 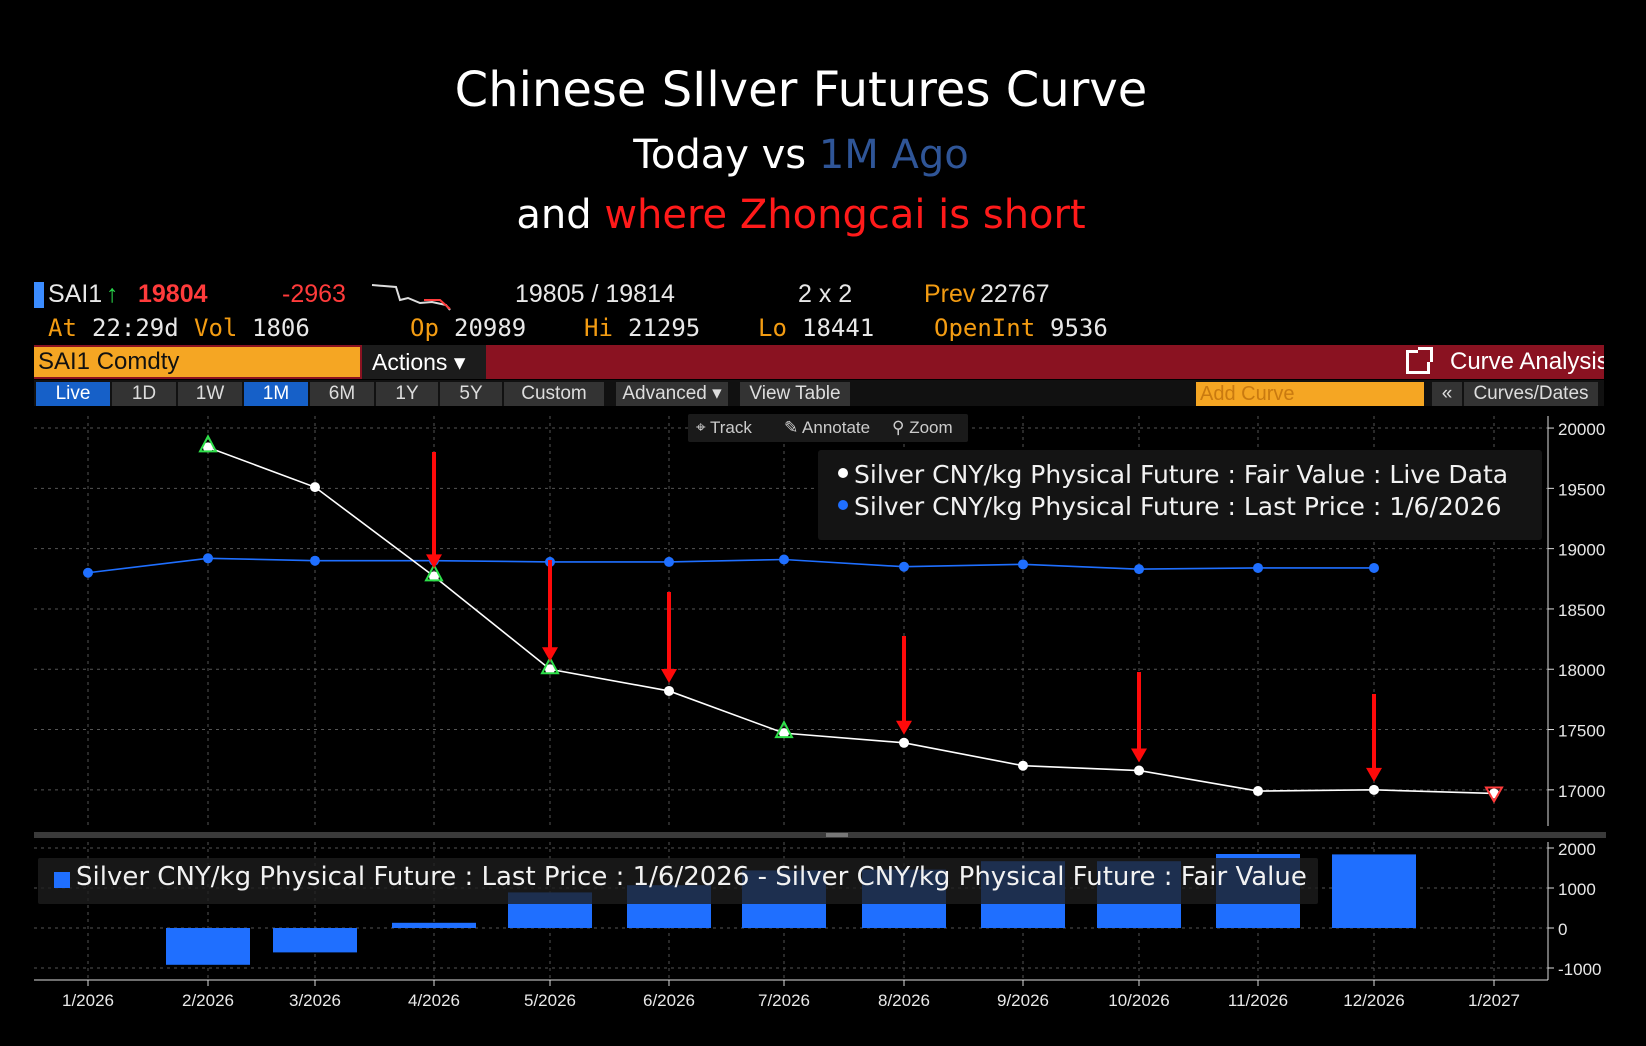 What do you see at coordinates (985, 328) in the screenshot?
I see `openint-label: OpenInt` at bounding box center [985, 328].